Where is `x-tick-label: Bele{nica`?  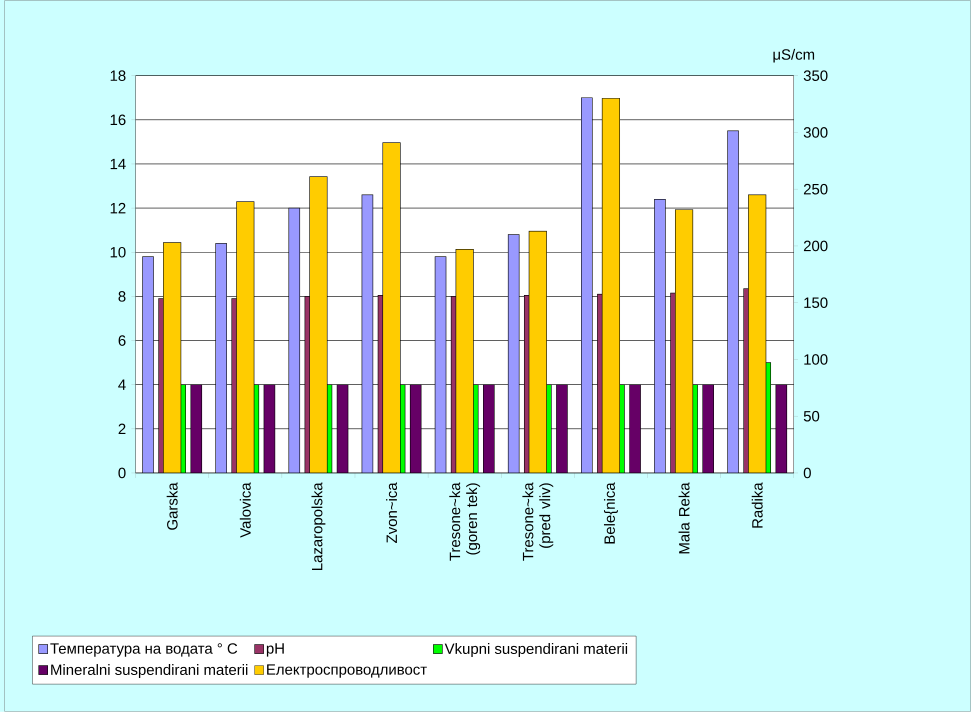
x-tick-label: Bele{nica is located at coordinates (611, 513).